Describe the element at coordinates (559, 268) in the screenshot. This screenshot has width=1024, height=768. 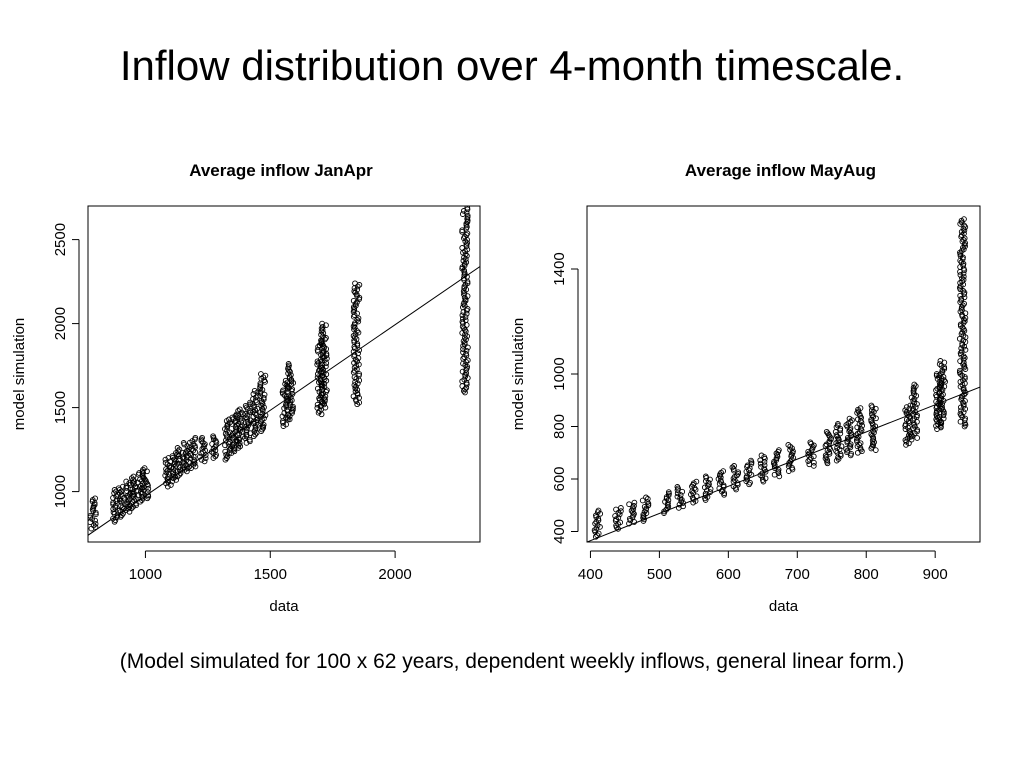
I see `y-tick-label: 1400` at that location.